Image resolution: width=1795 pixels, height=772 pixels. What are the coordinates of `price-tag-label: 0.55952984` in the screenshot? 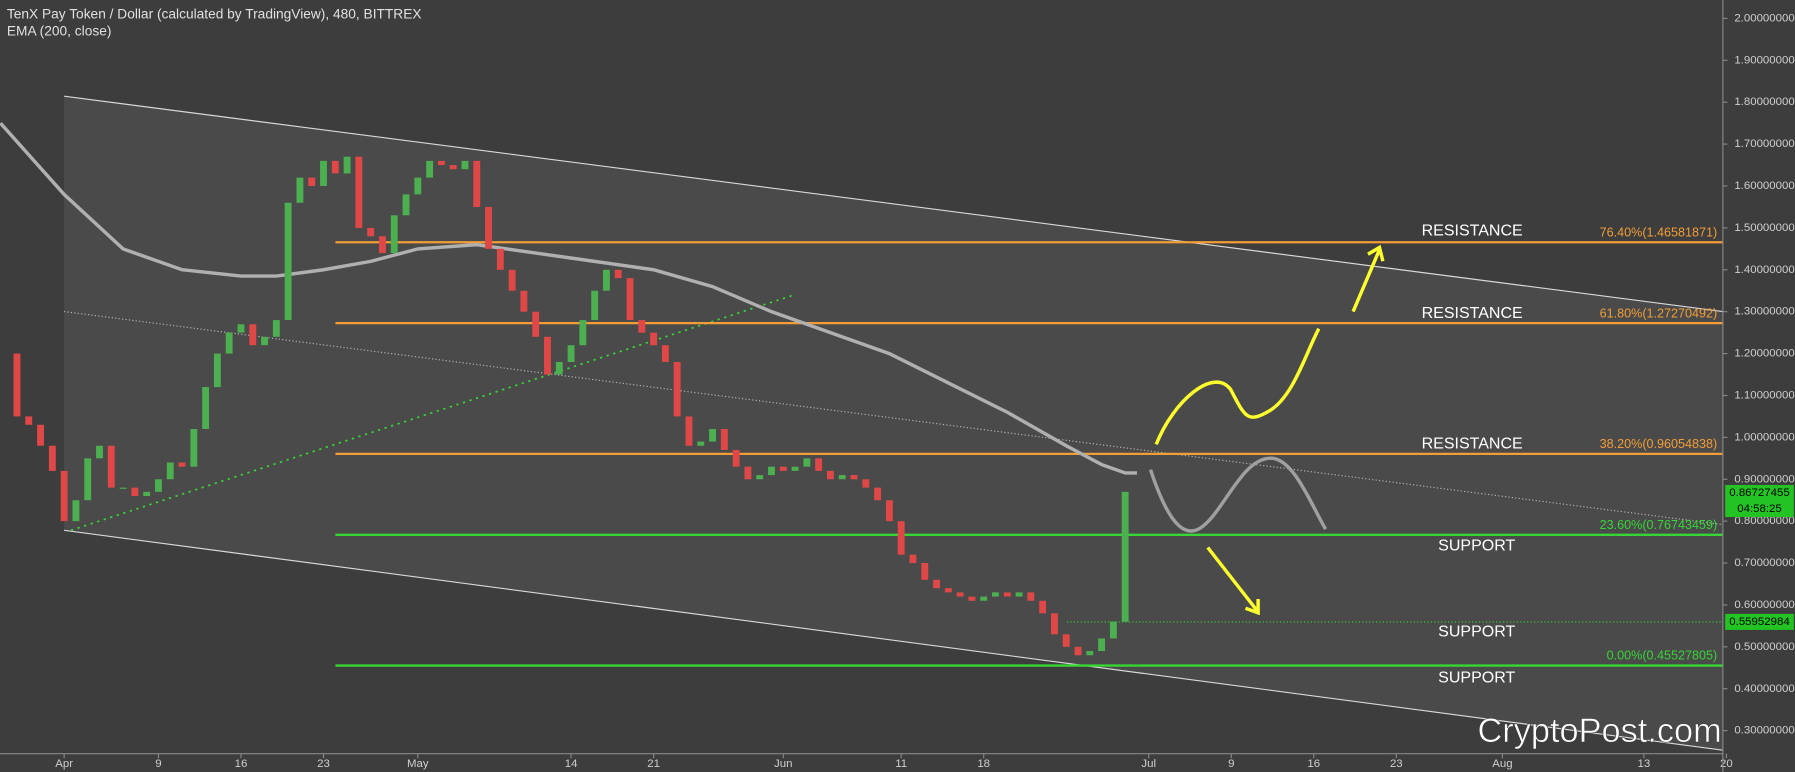 It's located at (1759, 622).